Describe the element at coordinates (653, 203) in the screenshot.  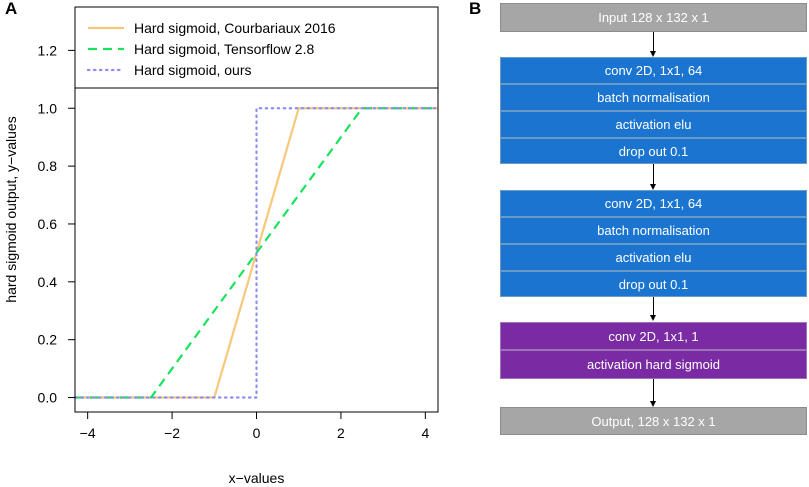
I see `block2-conv: conv 2D, 1x1, 64` at that location.